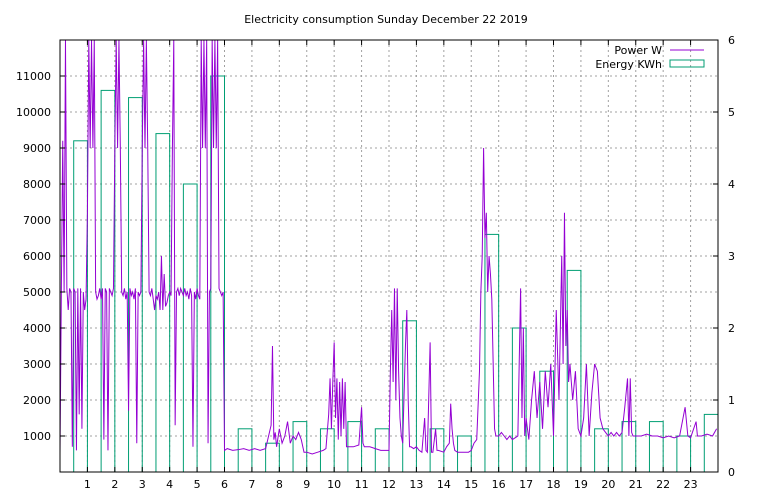 The width and height of the screenshot is (768, 500). Describe the element at coordinates (416, 484) in the screenshot. I see `x-tick-label: 13` at that location.